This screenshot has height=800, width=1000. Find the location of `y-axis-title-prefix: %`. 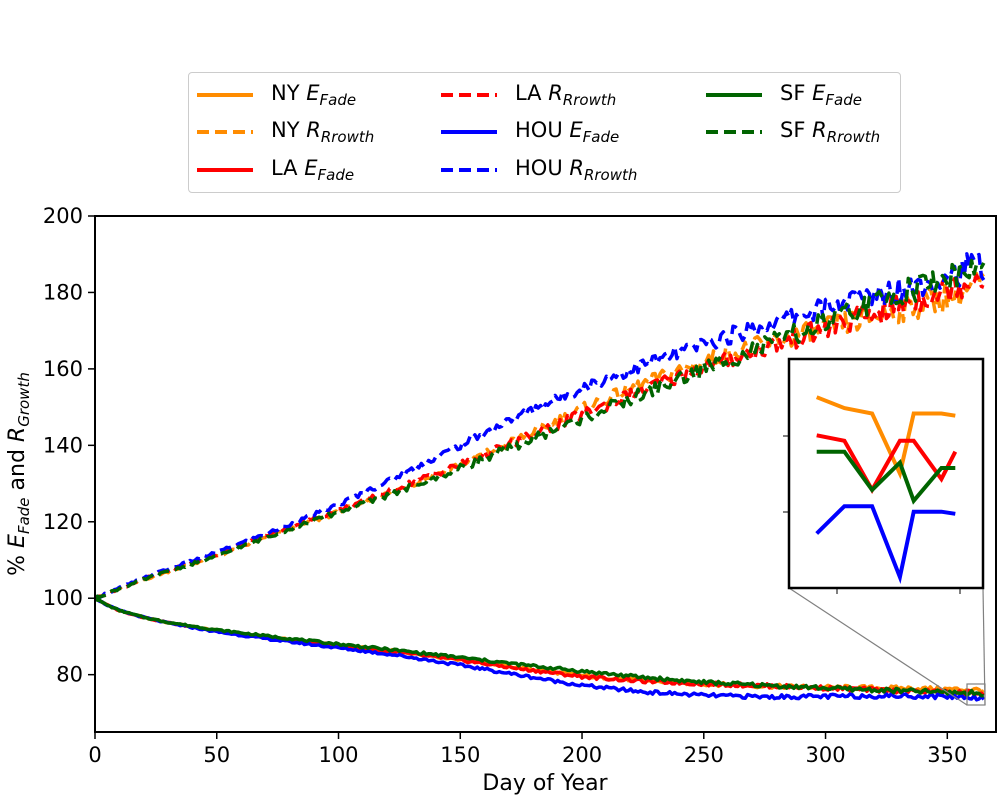

y-axis-title-prefix: % is located at coordinates (17, 562).